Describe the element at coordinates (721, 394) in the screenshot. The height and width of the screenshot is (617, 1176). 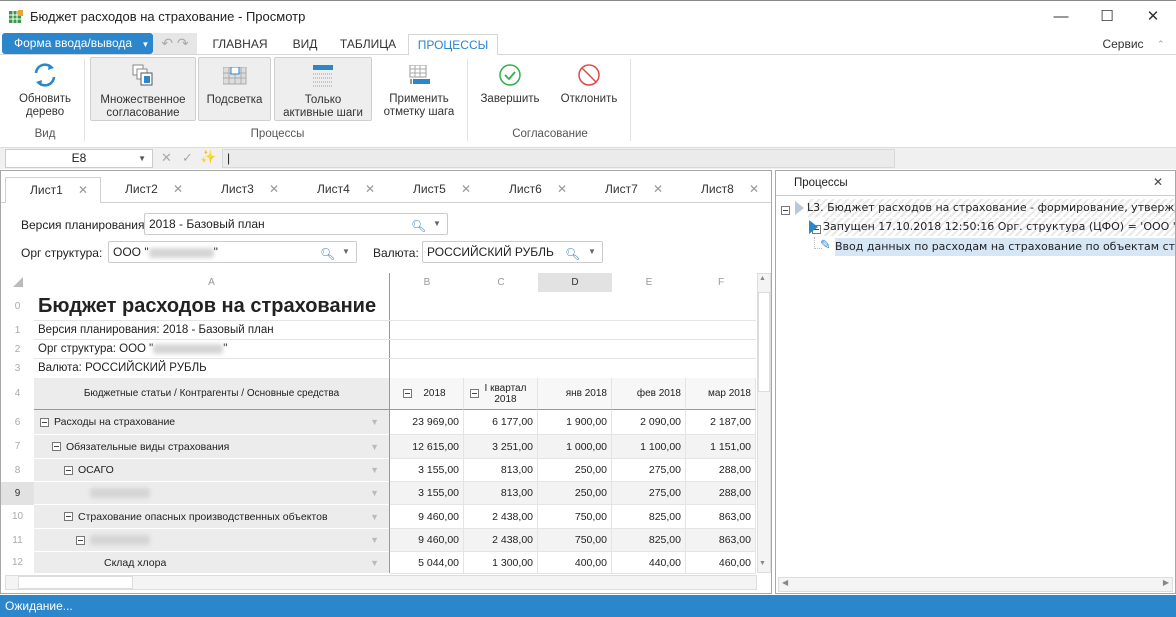
I see `header-cell-f: мар 2018` at that location.